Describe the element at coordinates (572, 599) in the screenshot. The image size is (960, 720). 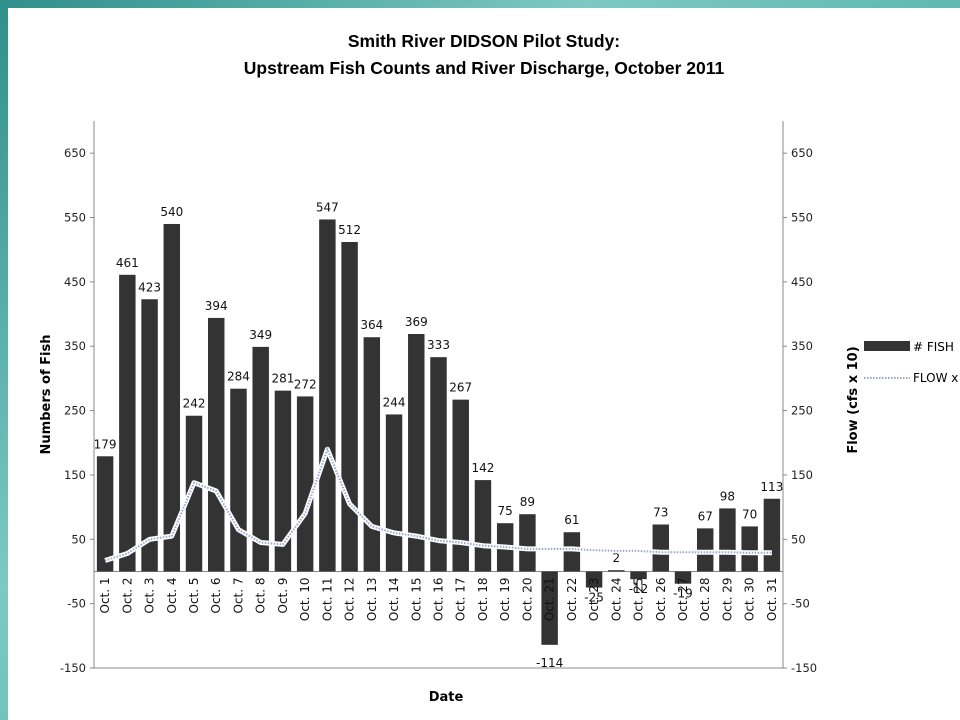
I see `x-tick-label: Oct. 22` at that location.